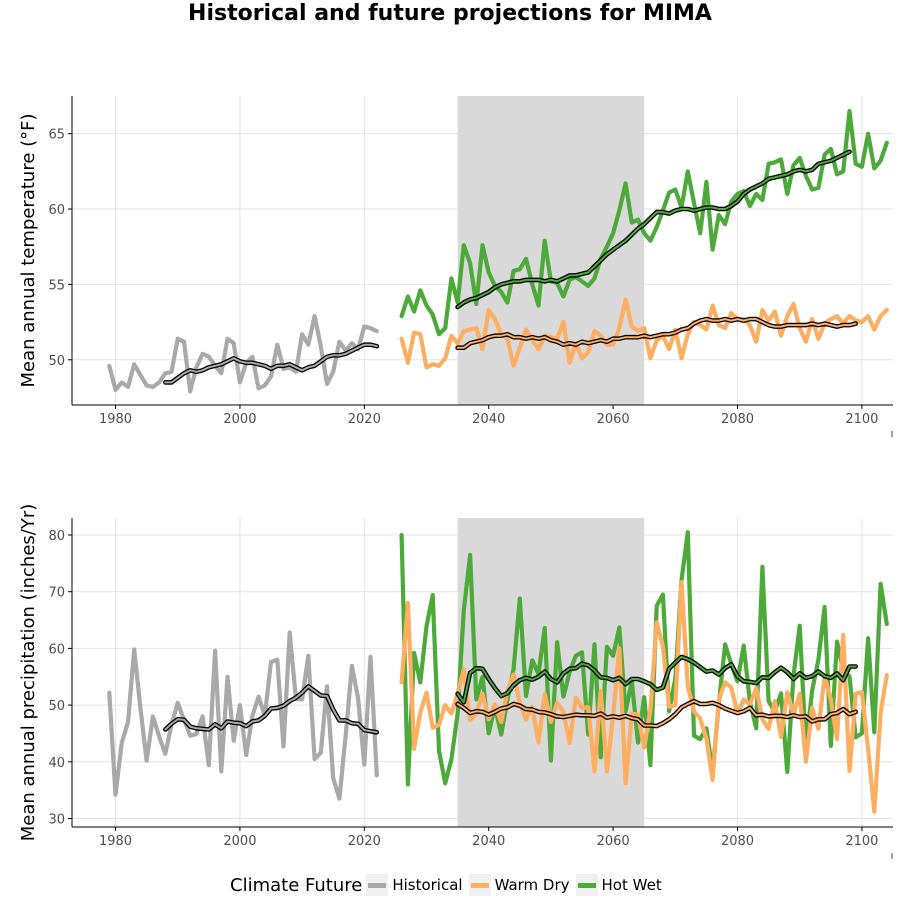 This screenshot has width=900, height=900. I want to click on y-tick-label: 70, so click(56, 593).